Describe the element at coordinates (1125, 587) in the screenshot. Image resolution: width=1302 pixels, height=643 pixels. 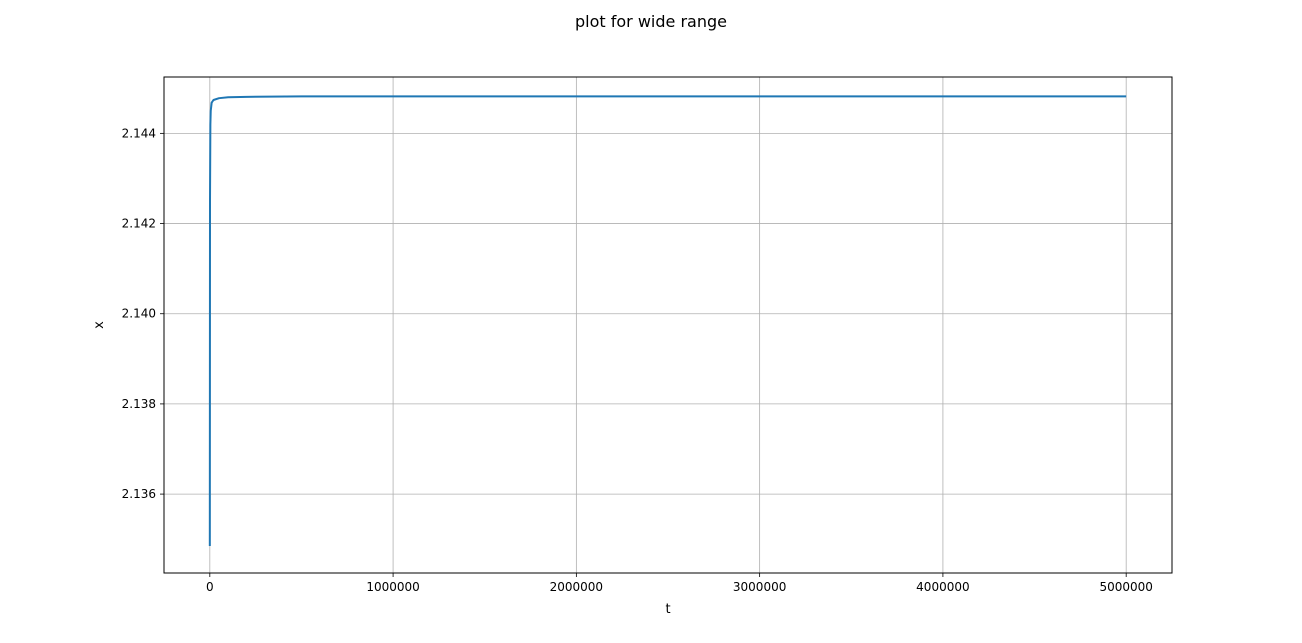
I see `x-tick-label: 5000000` at that location.